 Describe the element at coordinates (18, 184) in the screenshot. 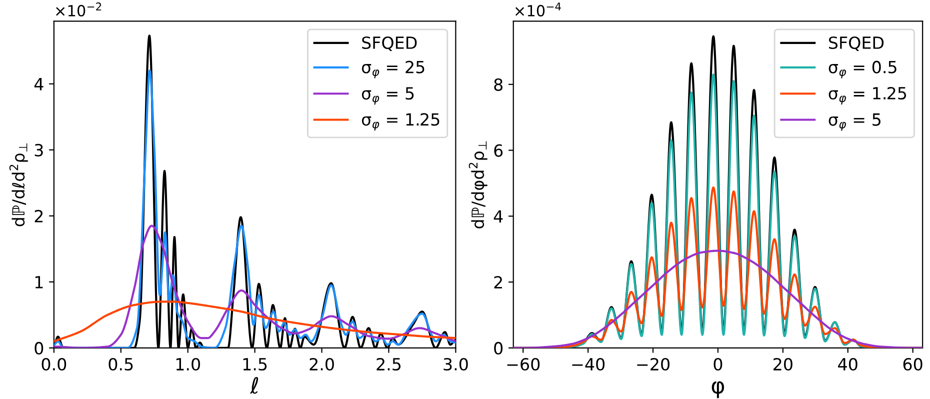

I see `y-axis-title: dℙ/dℓd$^{2}$ρ$_{⊥}$` at that location.